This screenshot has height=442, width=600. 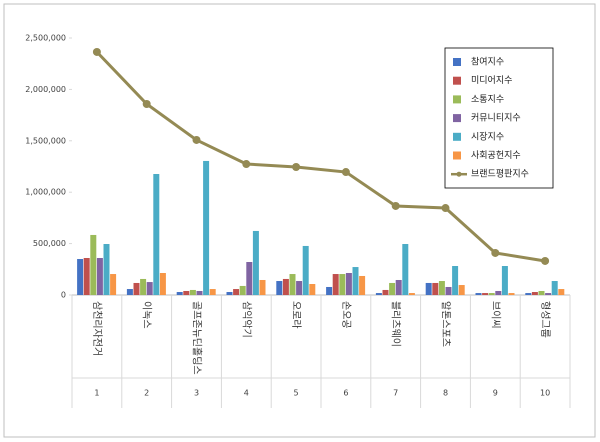 What do you see at coordinates (500, 174) in the screenshot?
I see `legend-label: 브랜드평판지수` at bounding box center [500, 174].